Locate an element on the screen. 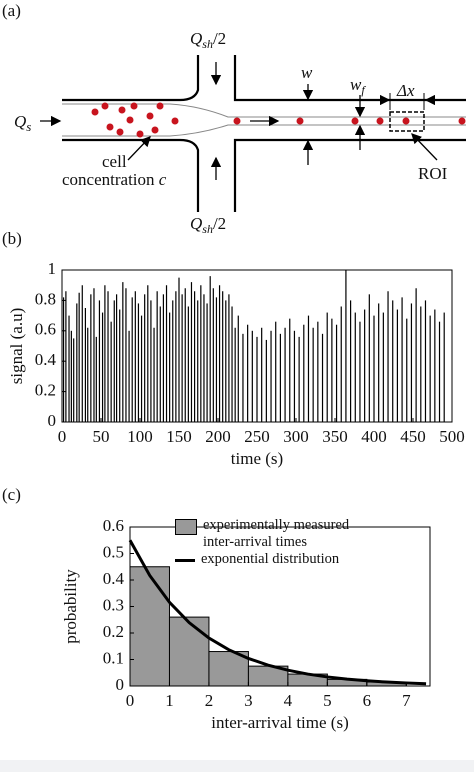 Image resolution: width=474 pixels, height=772 pixels. y-tick-label: 0.3 is located at coordinates (113, 604).